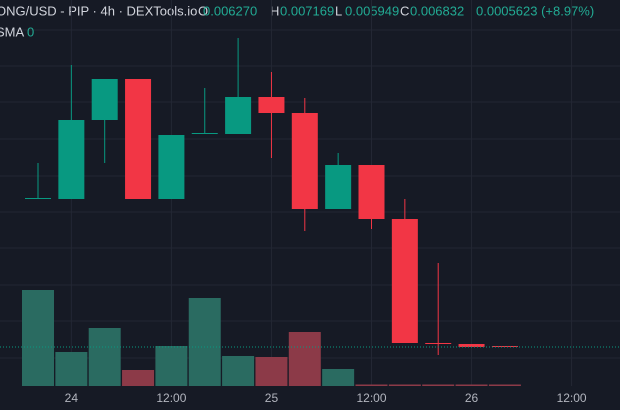  What do you see at coordinates (72, 398) in the screenshot?
I see `x-tick-label: 24` at bounding box center [72, 398].